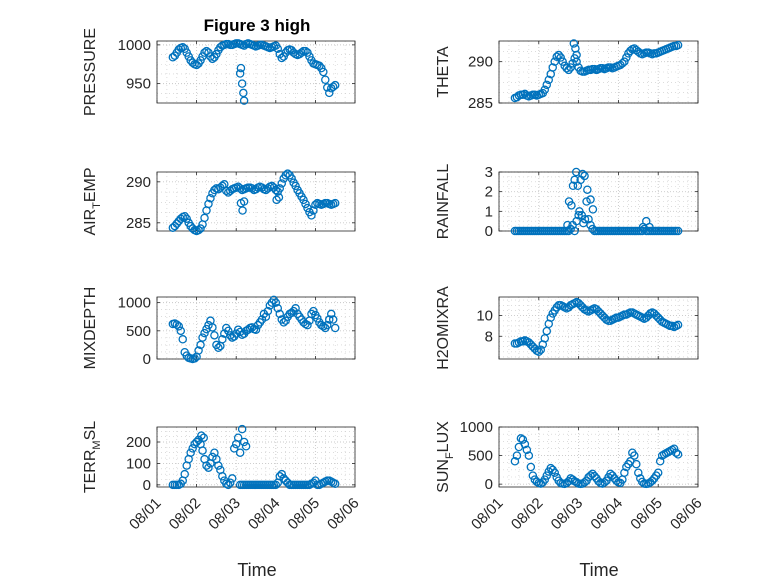 This screenshot has width=778, height=583. Describe the element at coordinates (138, 442) in the screenshot. I see `y-tick-label: 200` at that location.